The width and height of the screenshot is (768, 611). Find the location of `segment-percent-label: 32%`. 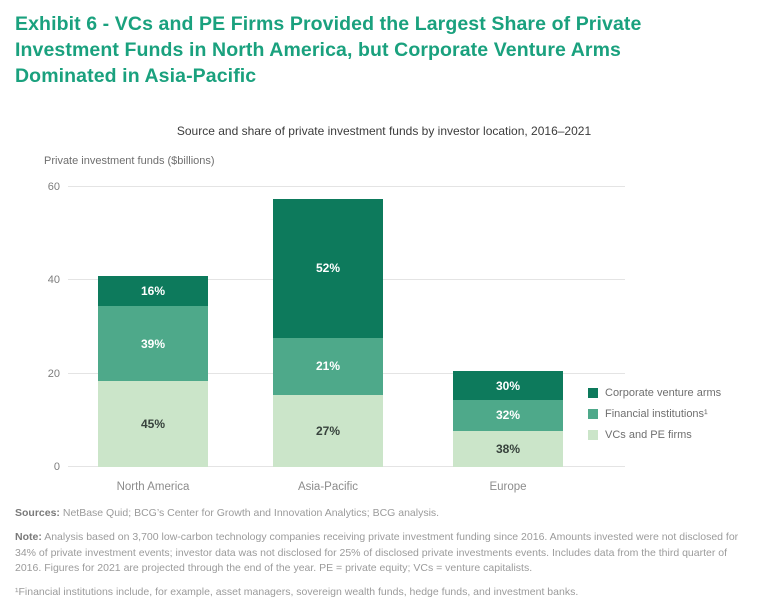

segment-percent-label: 32% is located at coordinates (508, 415).